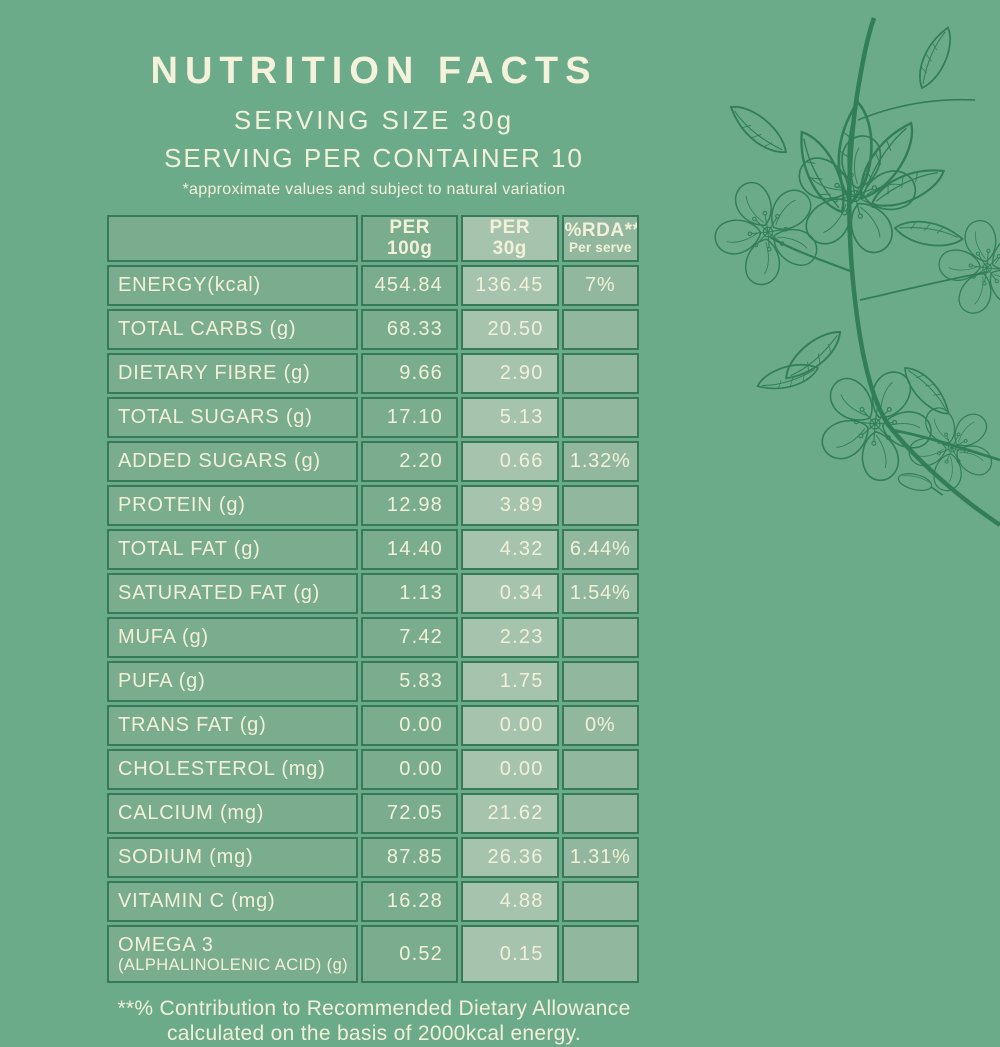 This screenshot has height=1047, width=1000. I want to click on value-per-100g: 87.85, so click(409, 858).